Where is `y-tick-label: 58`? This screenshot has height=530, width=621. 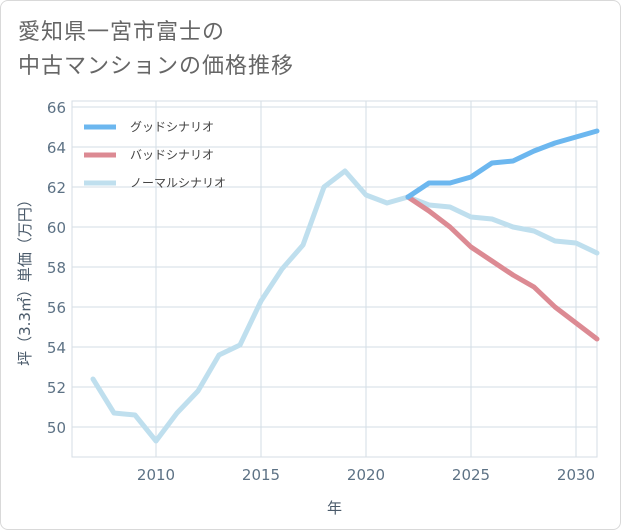 y-tick-label: 58 is located at coordinates (56, 268).